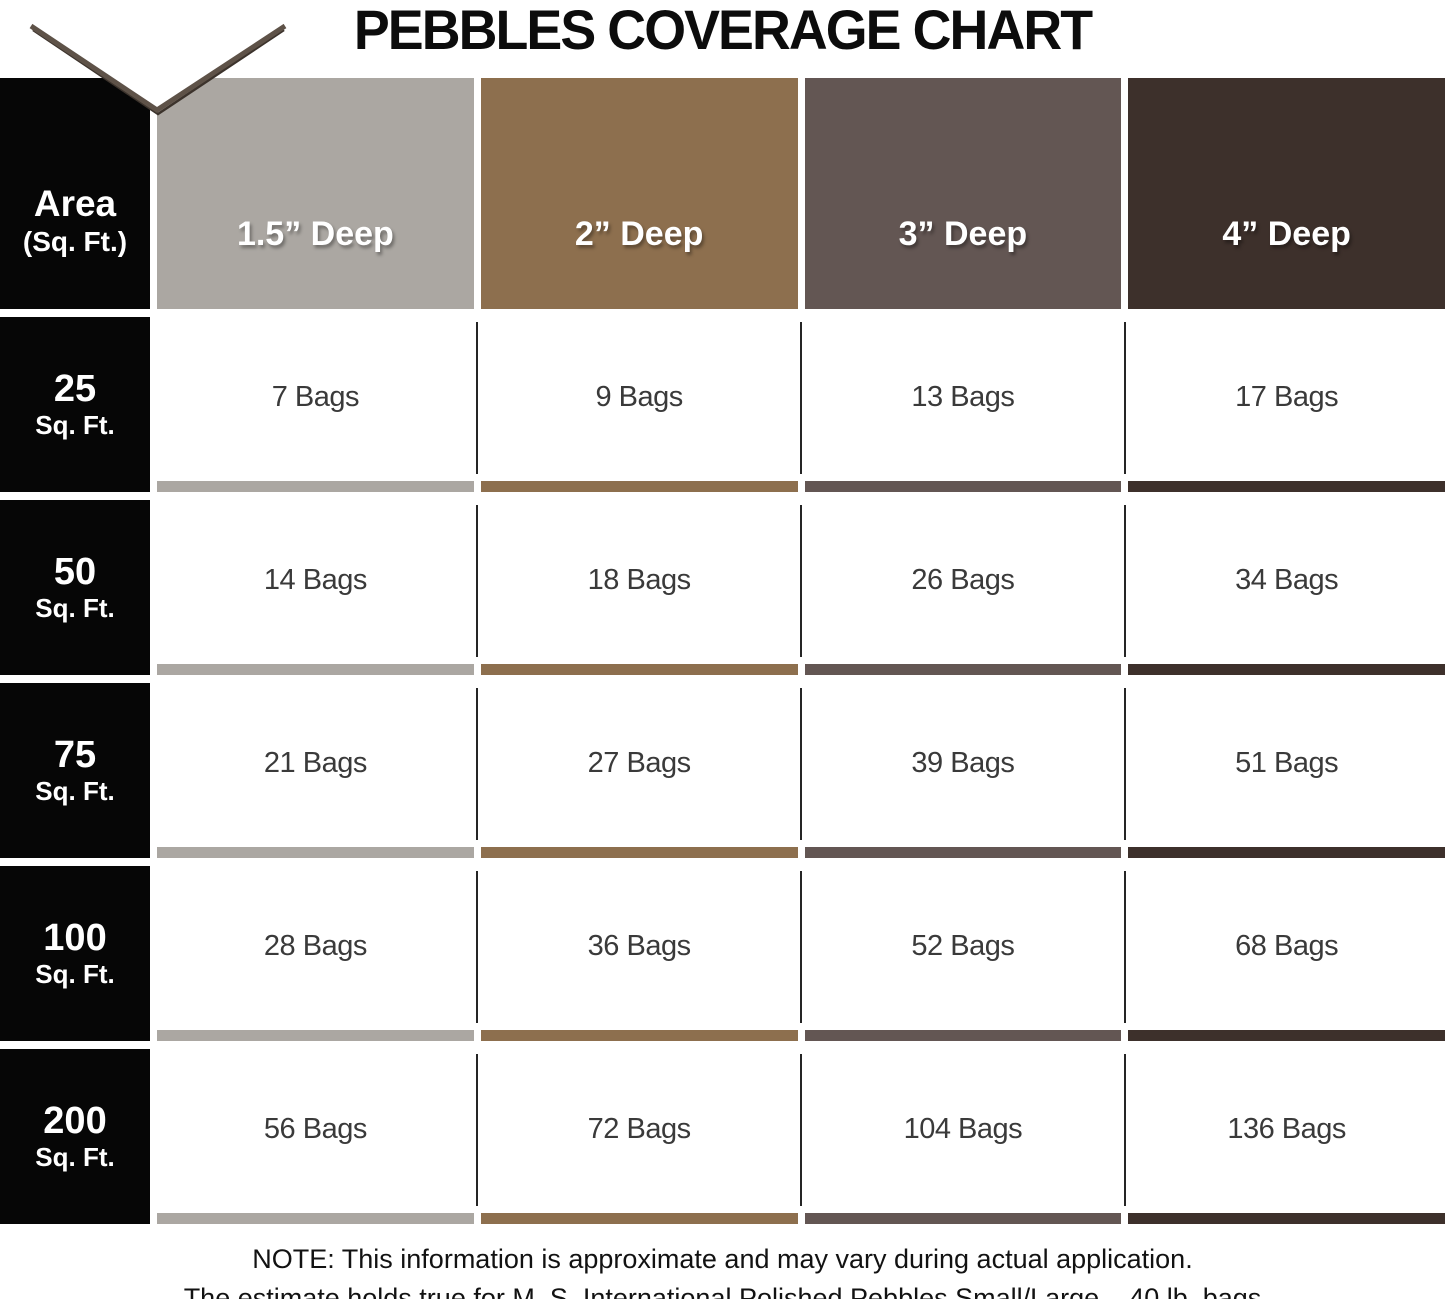 This screenshot has width=1445, height=1299. I want to click on row-header-50: 50 Sq. Ft., so click(75, 587).